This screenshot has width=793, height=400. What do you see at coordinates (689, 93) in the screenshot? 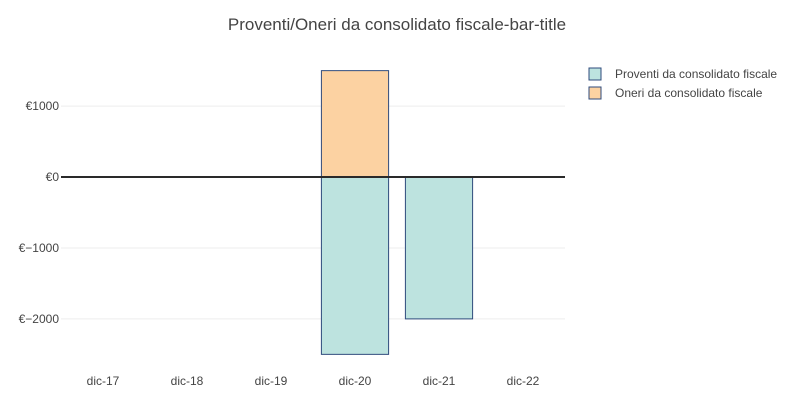
I see `legend-label: Oneri da consolidato fiscale` at bounding box center [689, 93].